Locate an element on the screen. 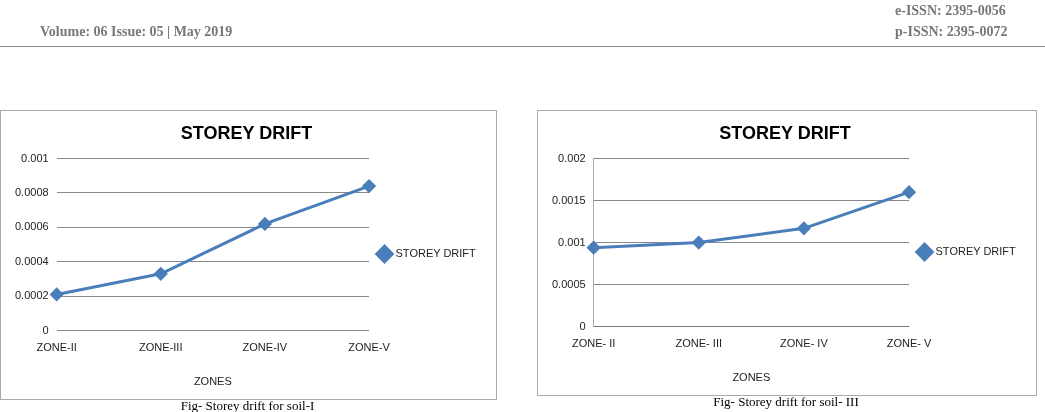 Image resolution: width=1045 pixels, height=412 pixels. y-tick-label: 0.0008 is located at coordinates (31, 192).